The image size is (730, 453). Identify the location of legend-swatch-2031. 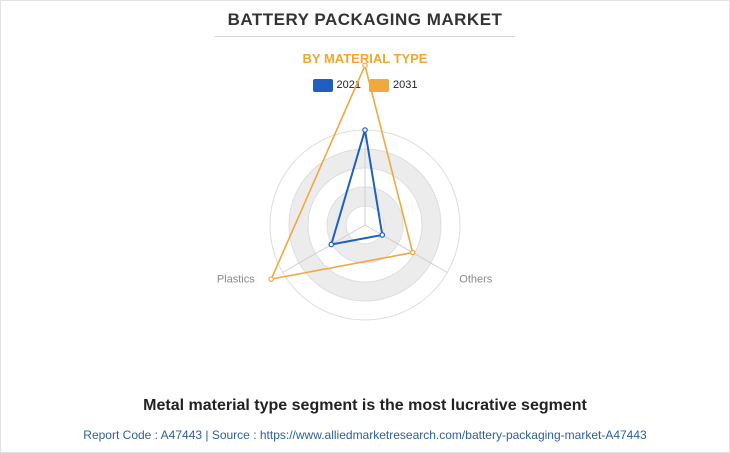
(379, 85).